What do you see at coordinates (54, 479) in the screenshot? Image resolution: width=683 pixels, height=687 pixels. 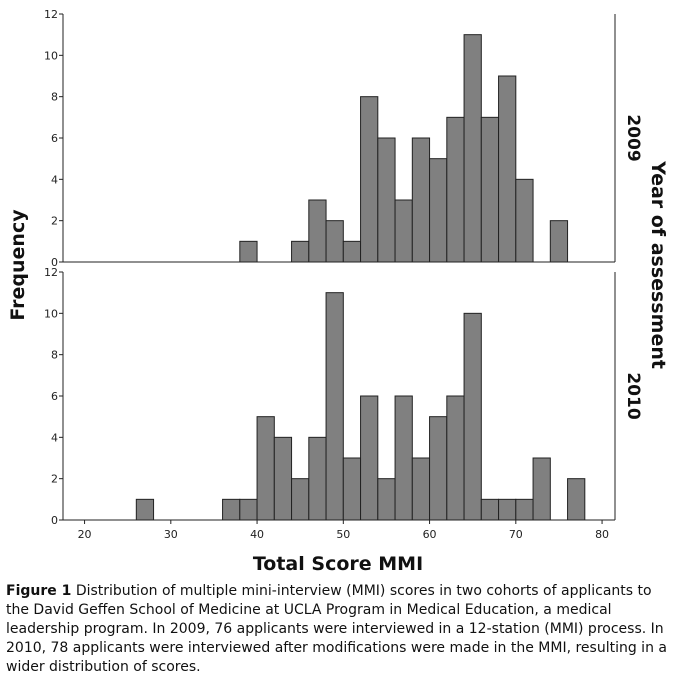 I see `y-tick-label-2010: 2` at bounding box center [54, 479].